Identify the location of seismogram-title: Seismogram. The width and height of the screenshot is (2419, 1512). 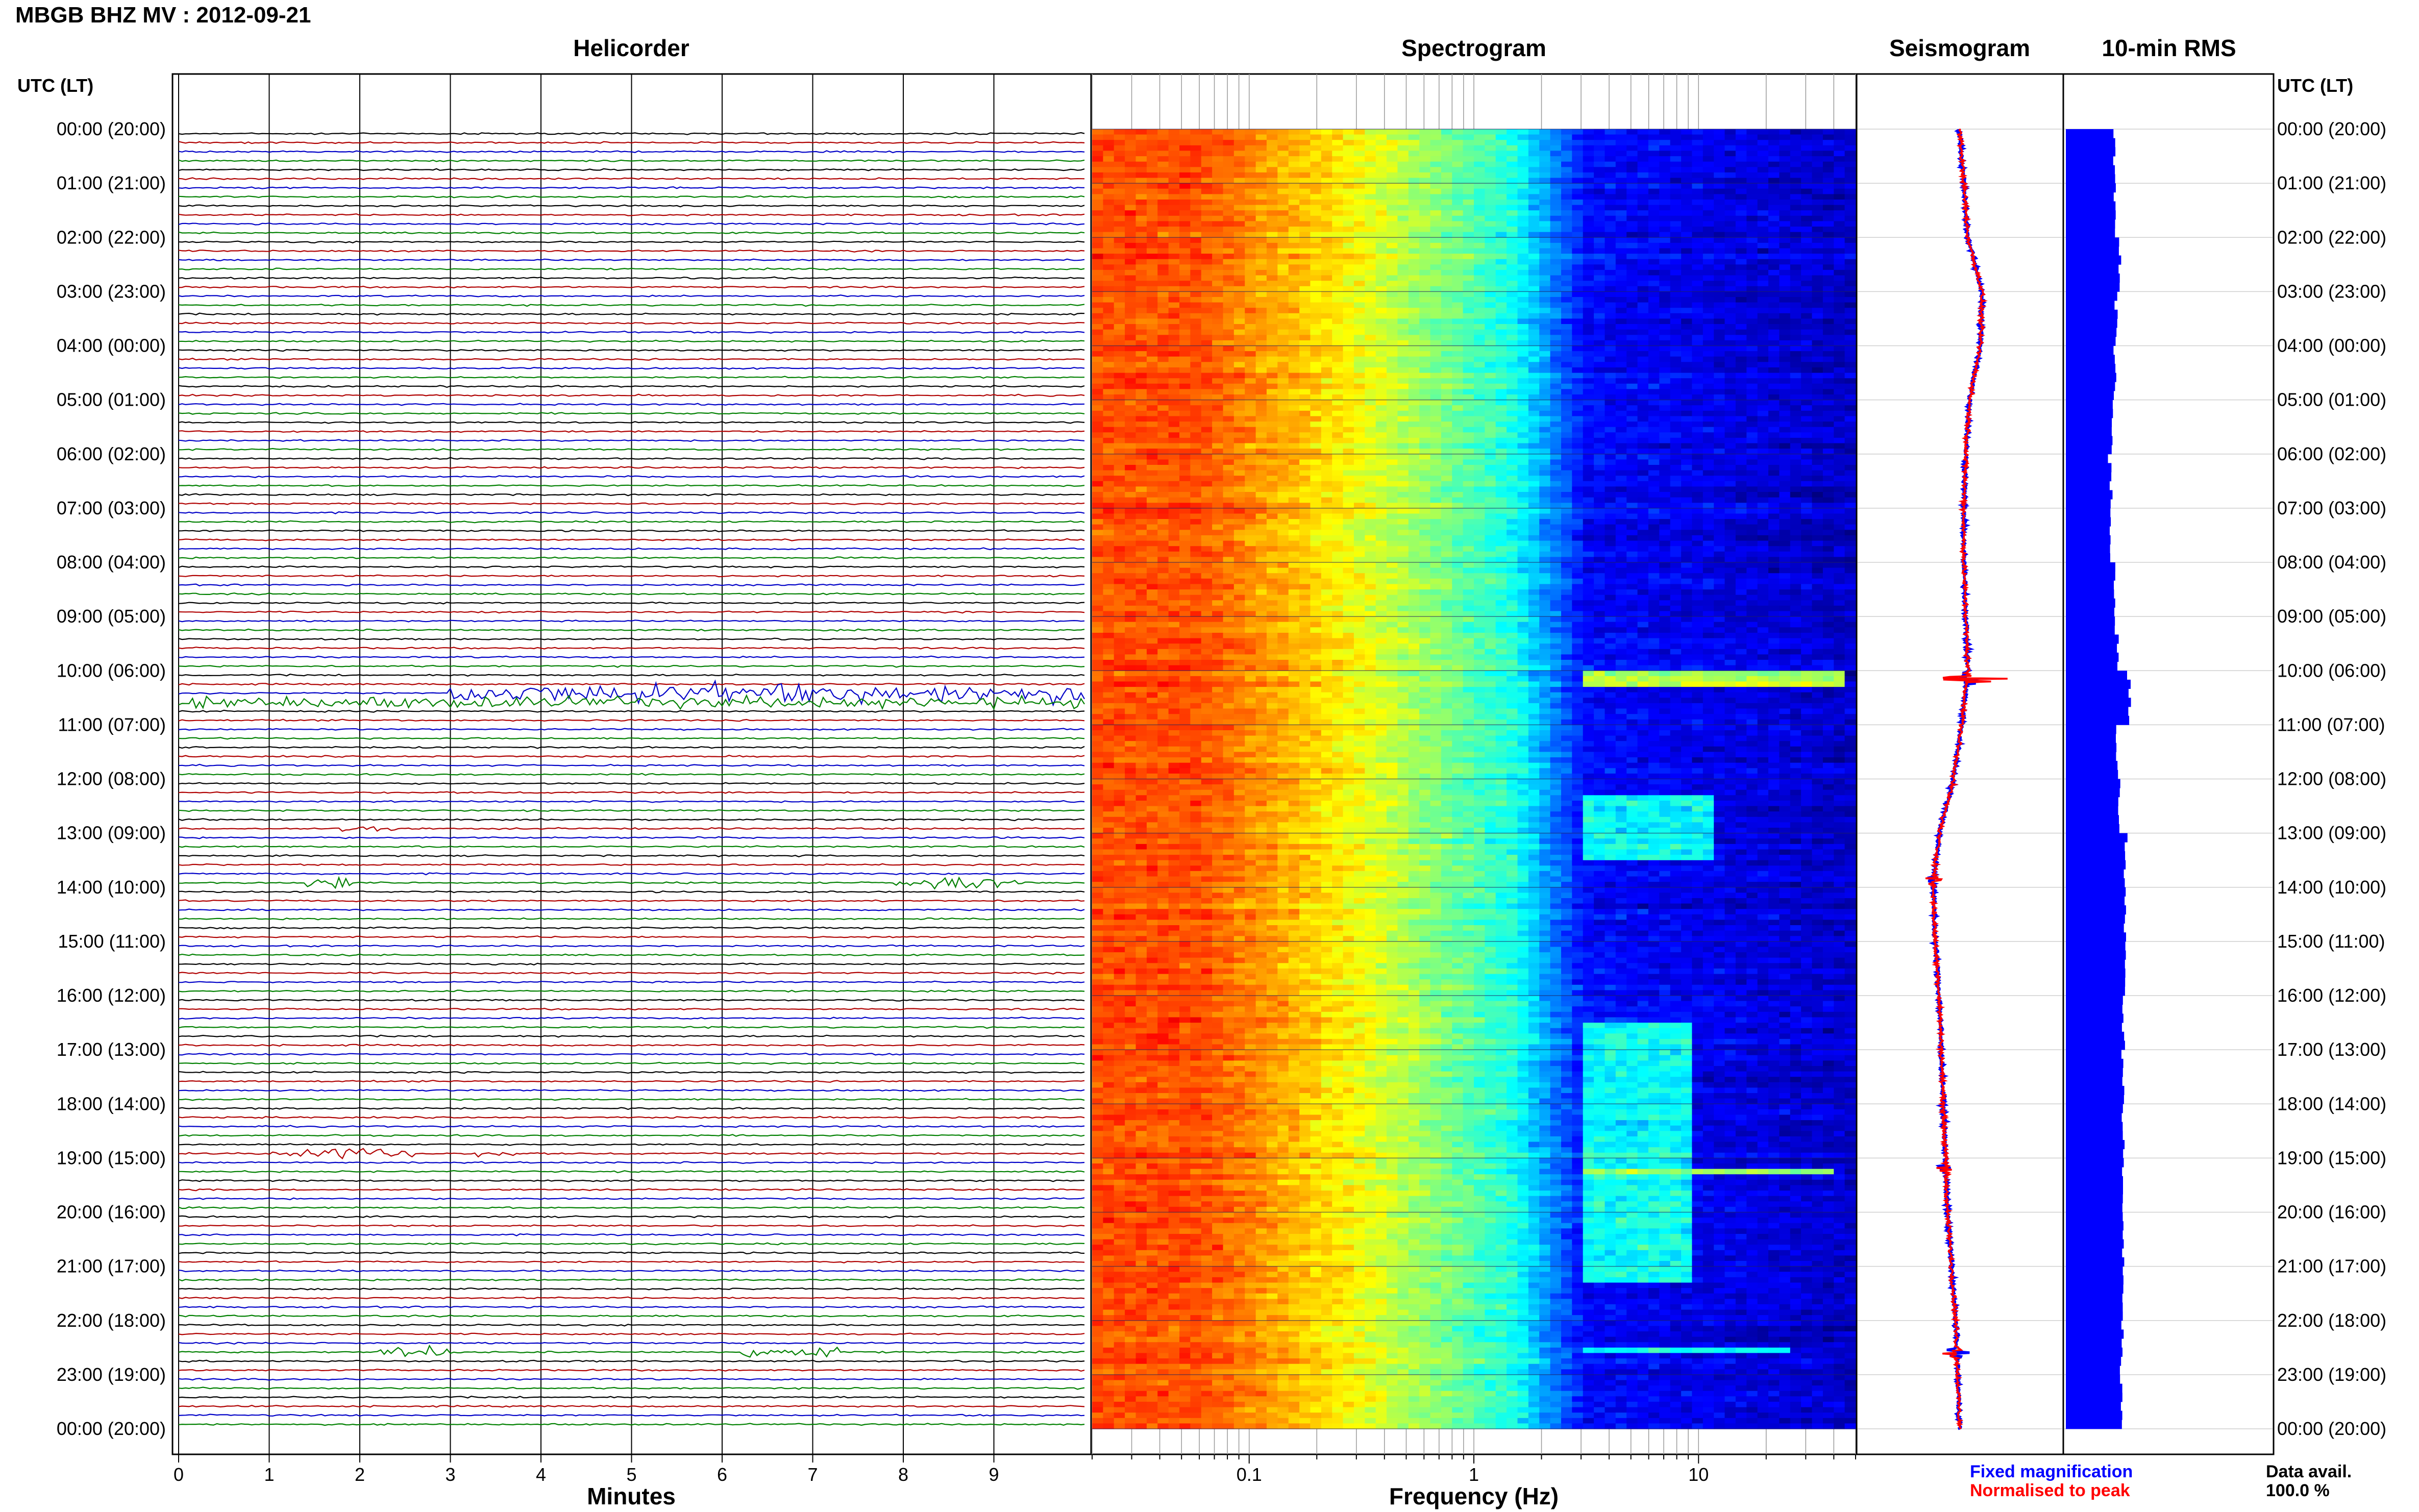
(1959, 48).